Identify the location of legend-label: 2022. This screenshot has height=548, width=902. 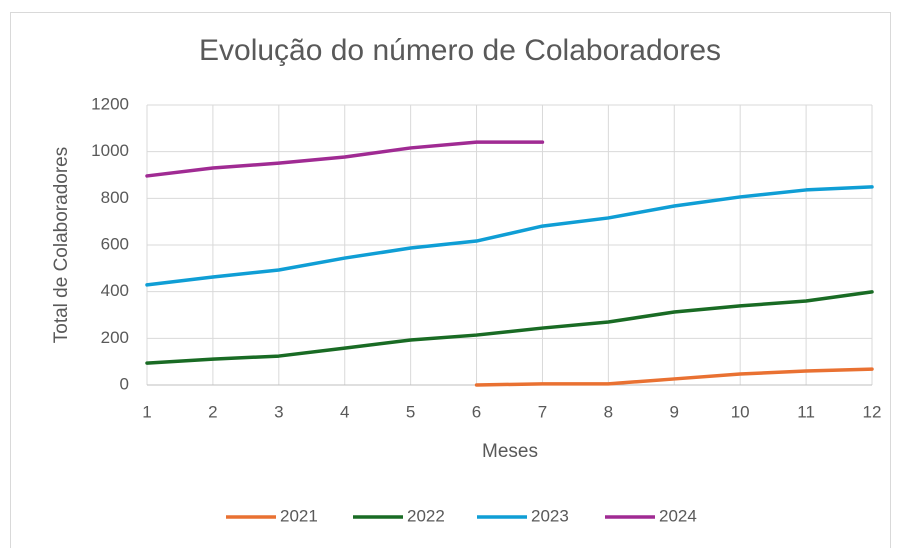
(426, 515).